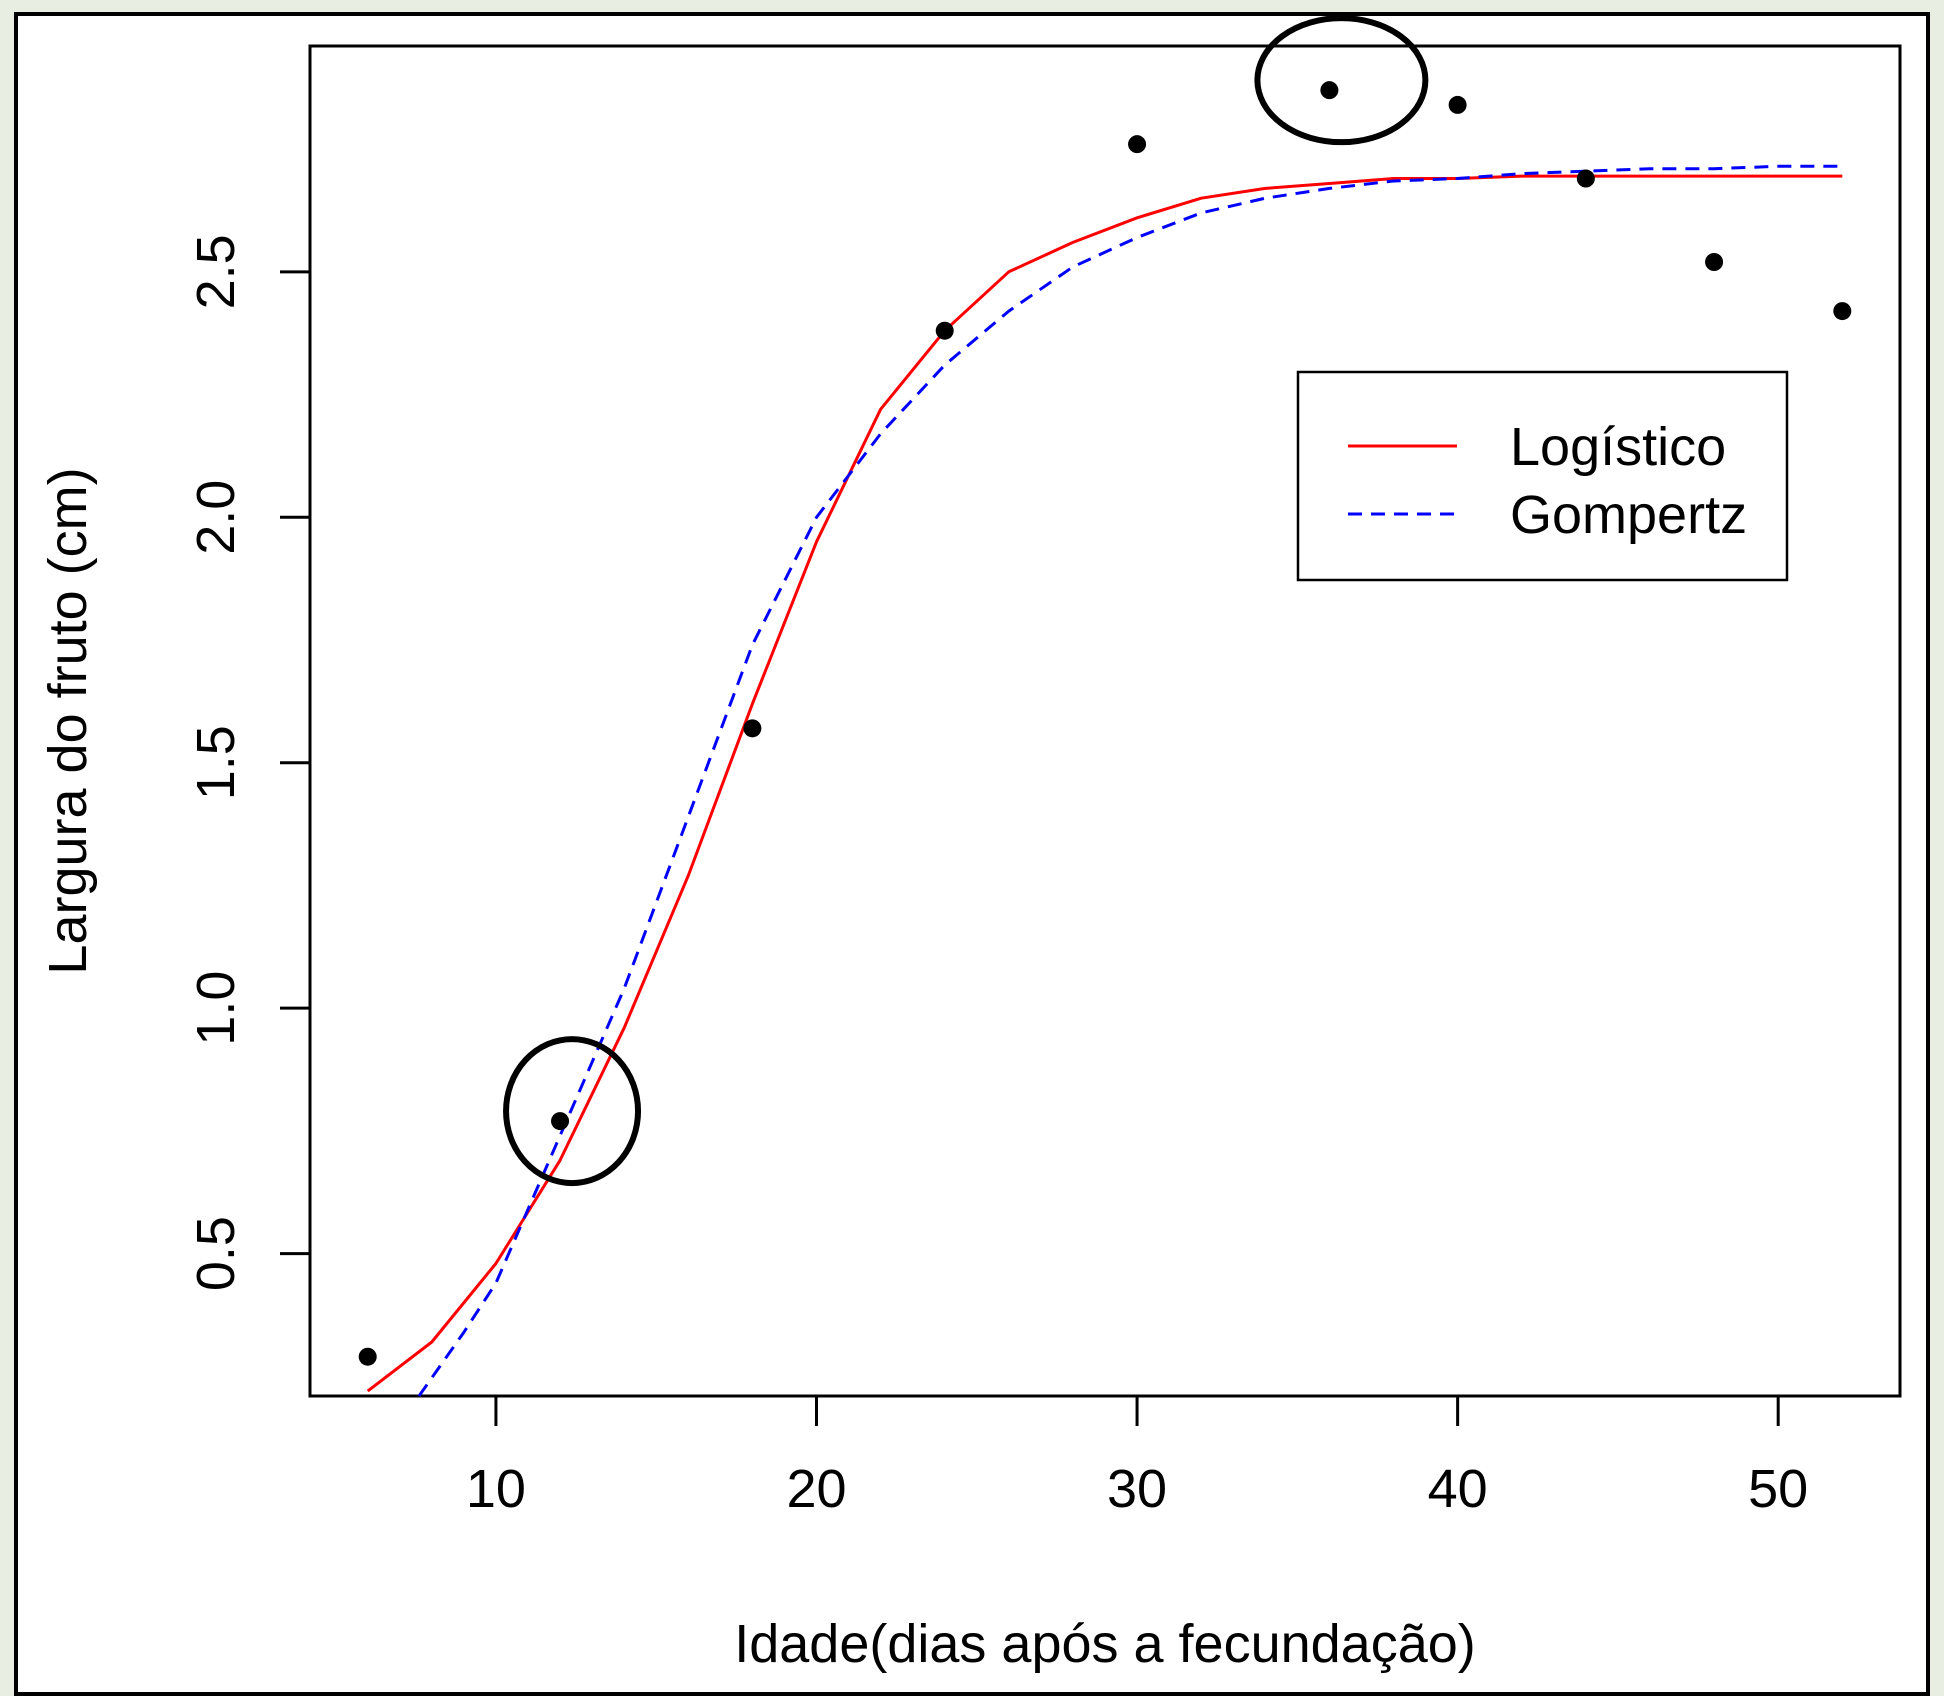  I want to click on y-axis-title: Largura do fruto (cm), so click(68, 720).